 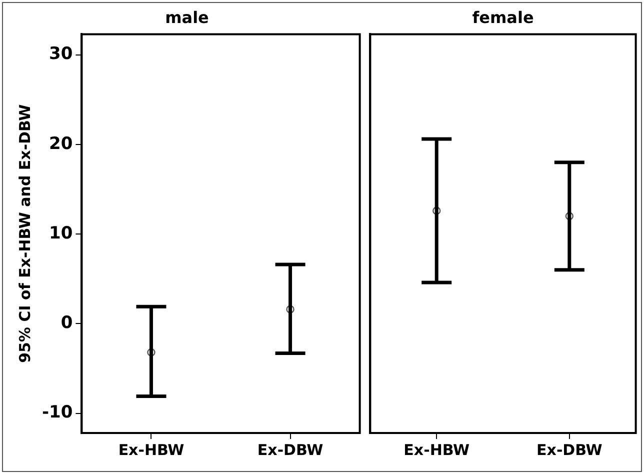 I want to click on y-tick-label: 20, so click(x=61, y=144).